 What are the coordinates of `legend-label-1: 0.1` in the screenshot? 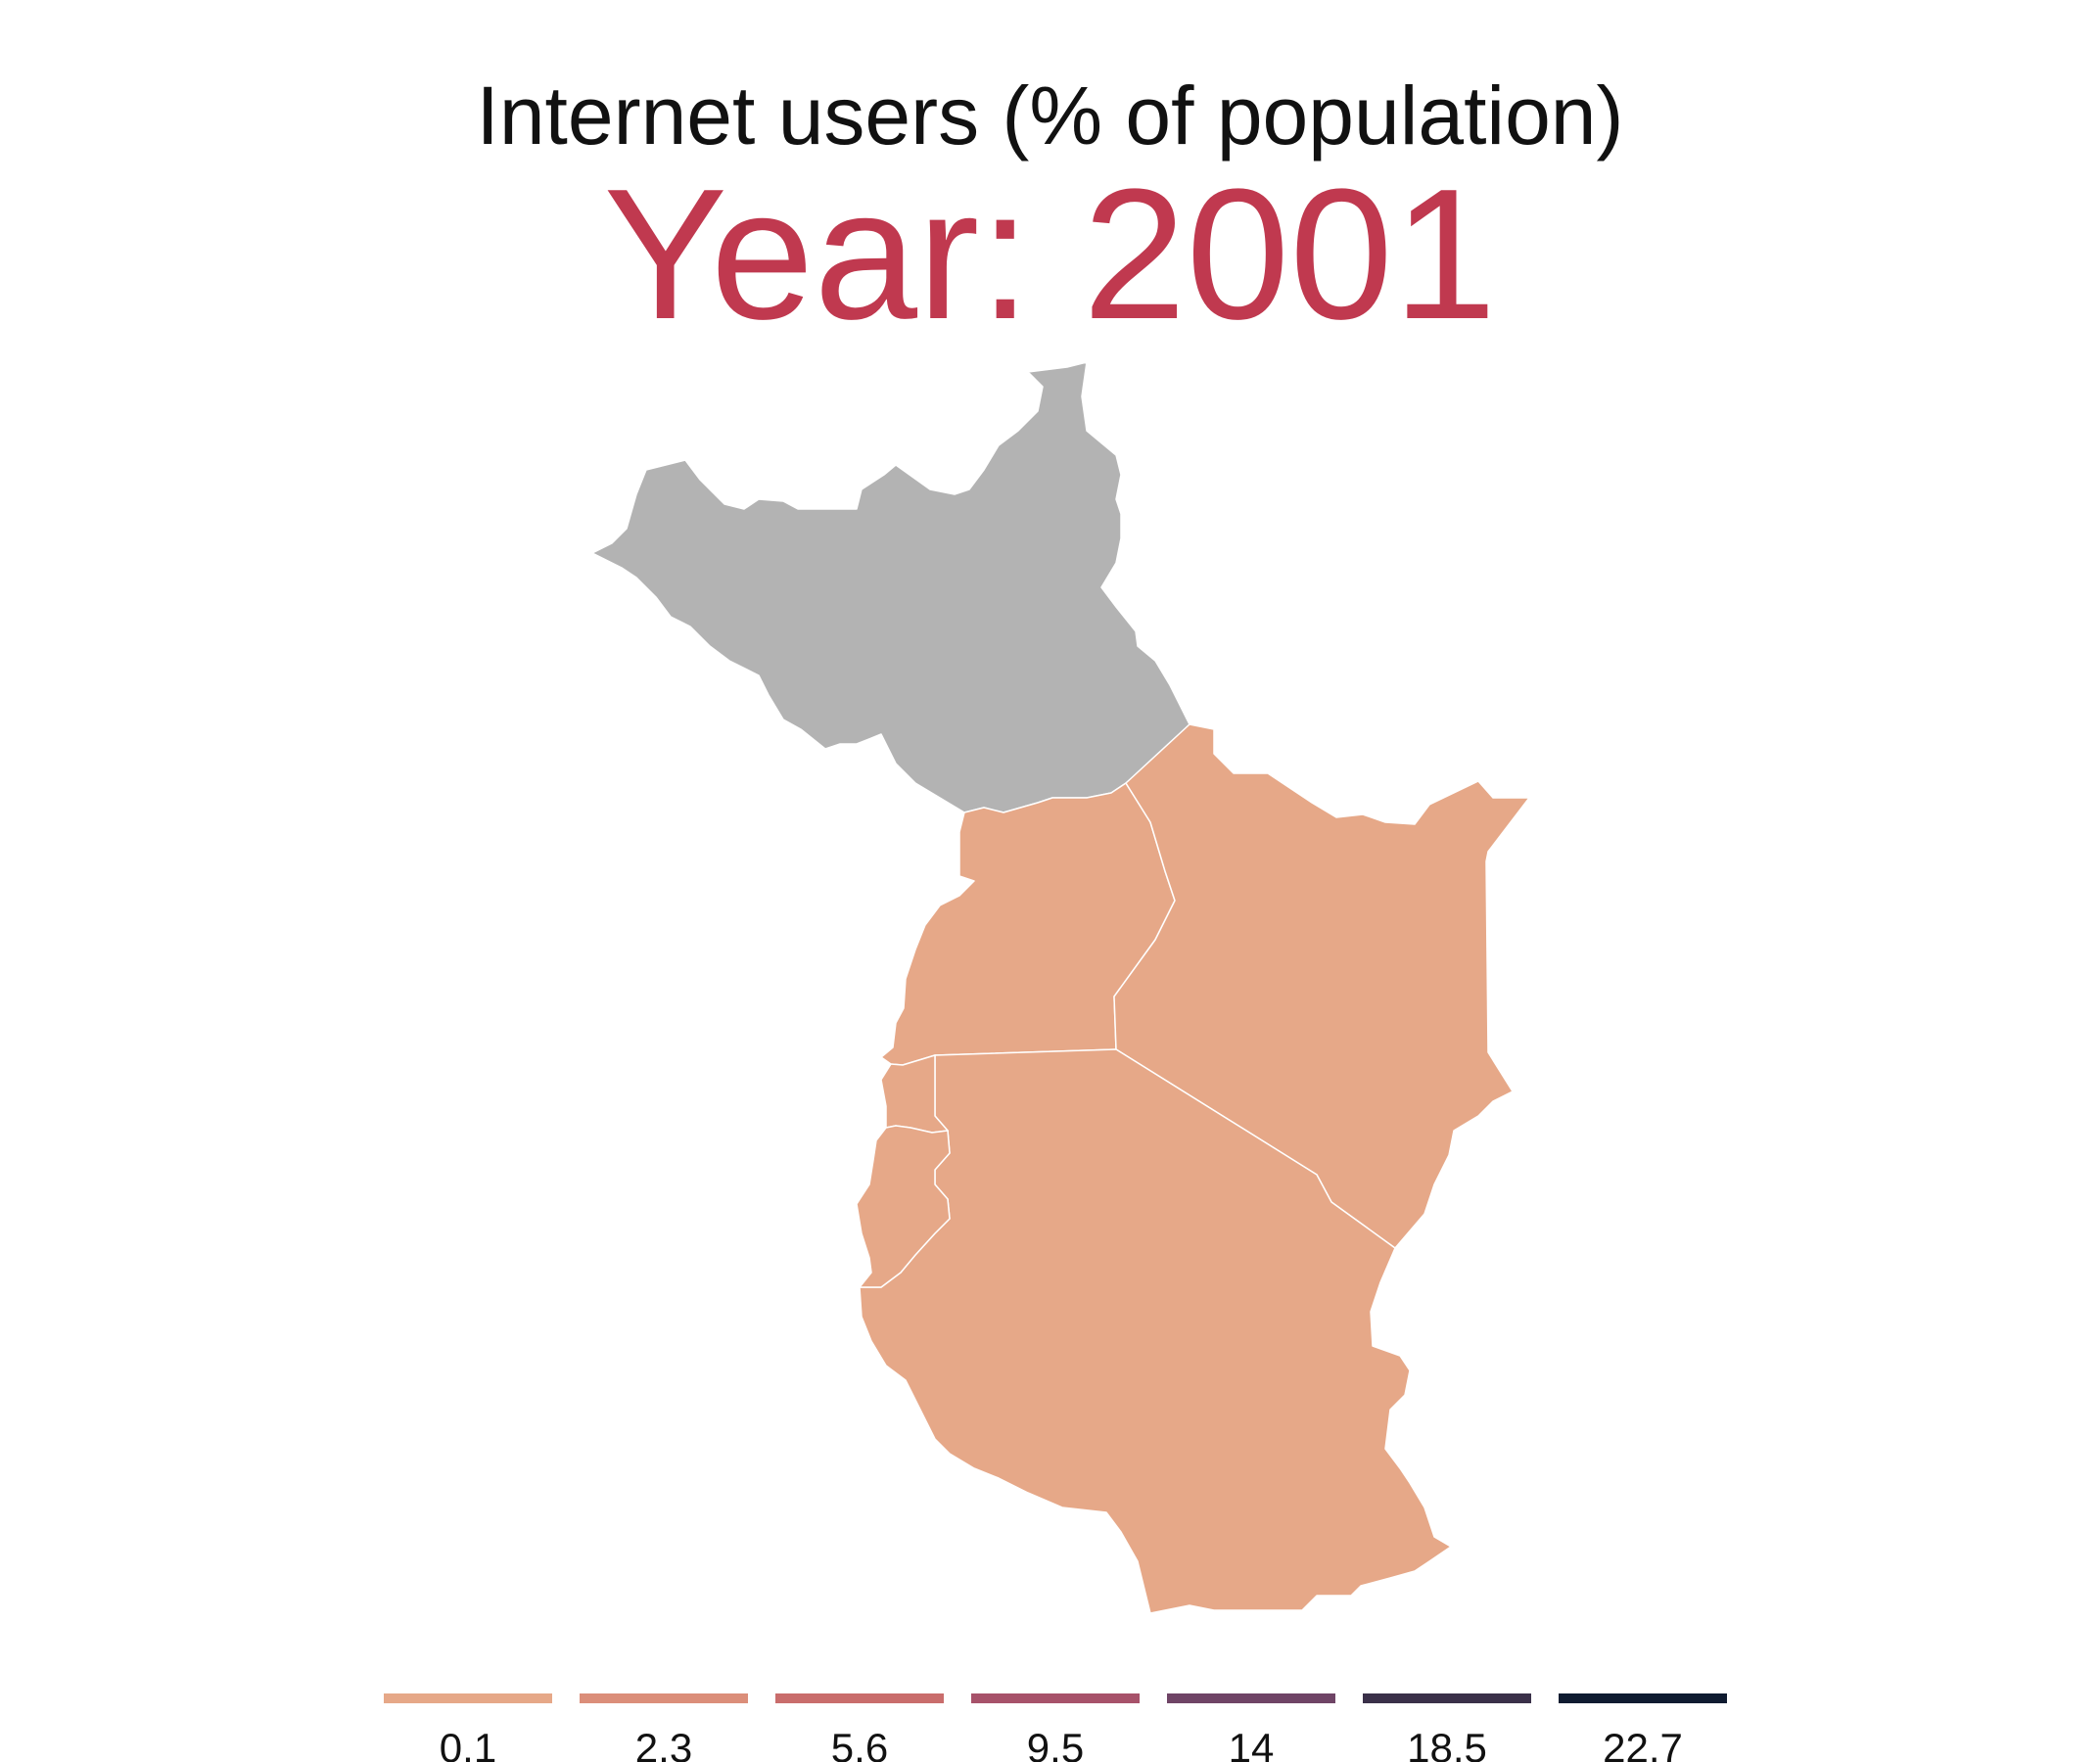 It's located at (468, 1743).